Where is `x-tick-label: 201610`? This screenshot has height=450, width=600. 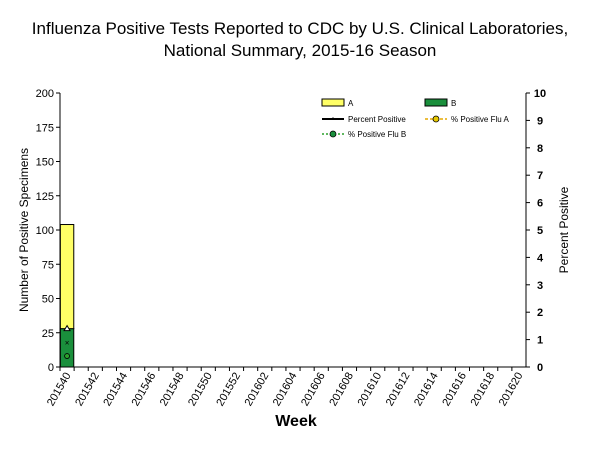 x-tick-label: 201610 is located at coordinates (370, 390).